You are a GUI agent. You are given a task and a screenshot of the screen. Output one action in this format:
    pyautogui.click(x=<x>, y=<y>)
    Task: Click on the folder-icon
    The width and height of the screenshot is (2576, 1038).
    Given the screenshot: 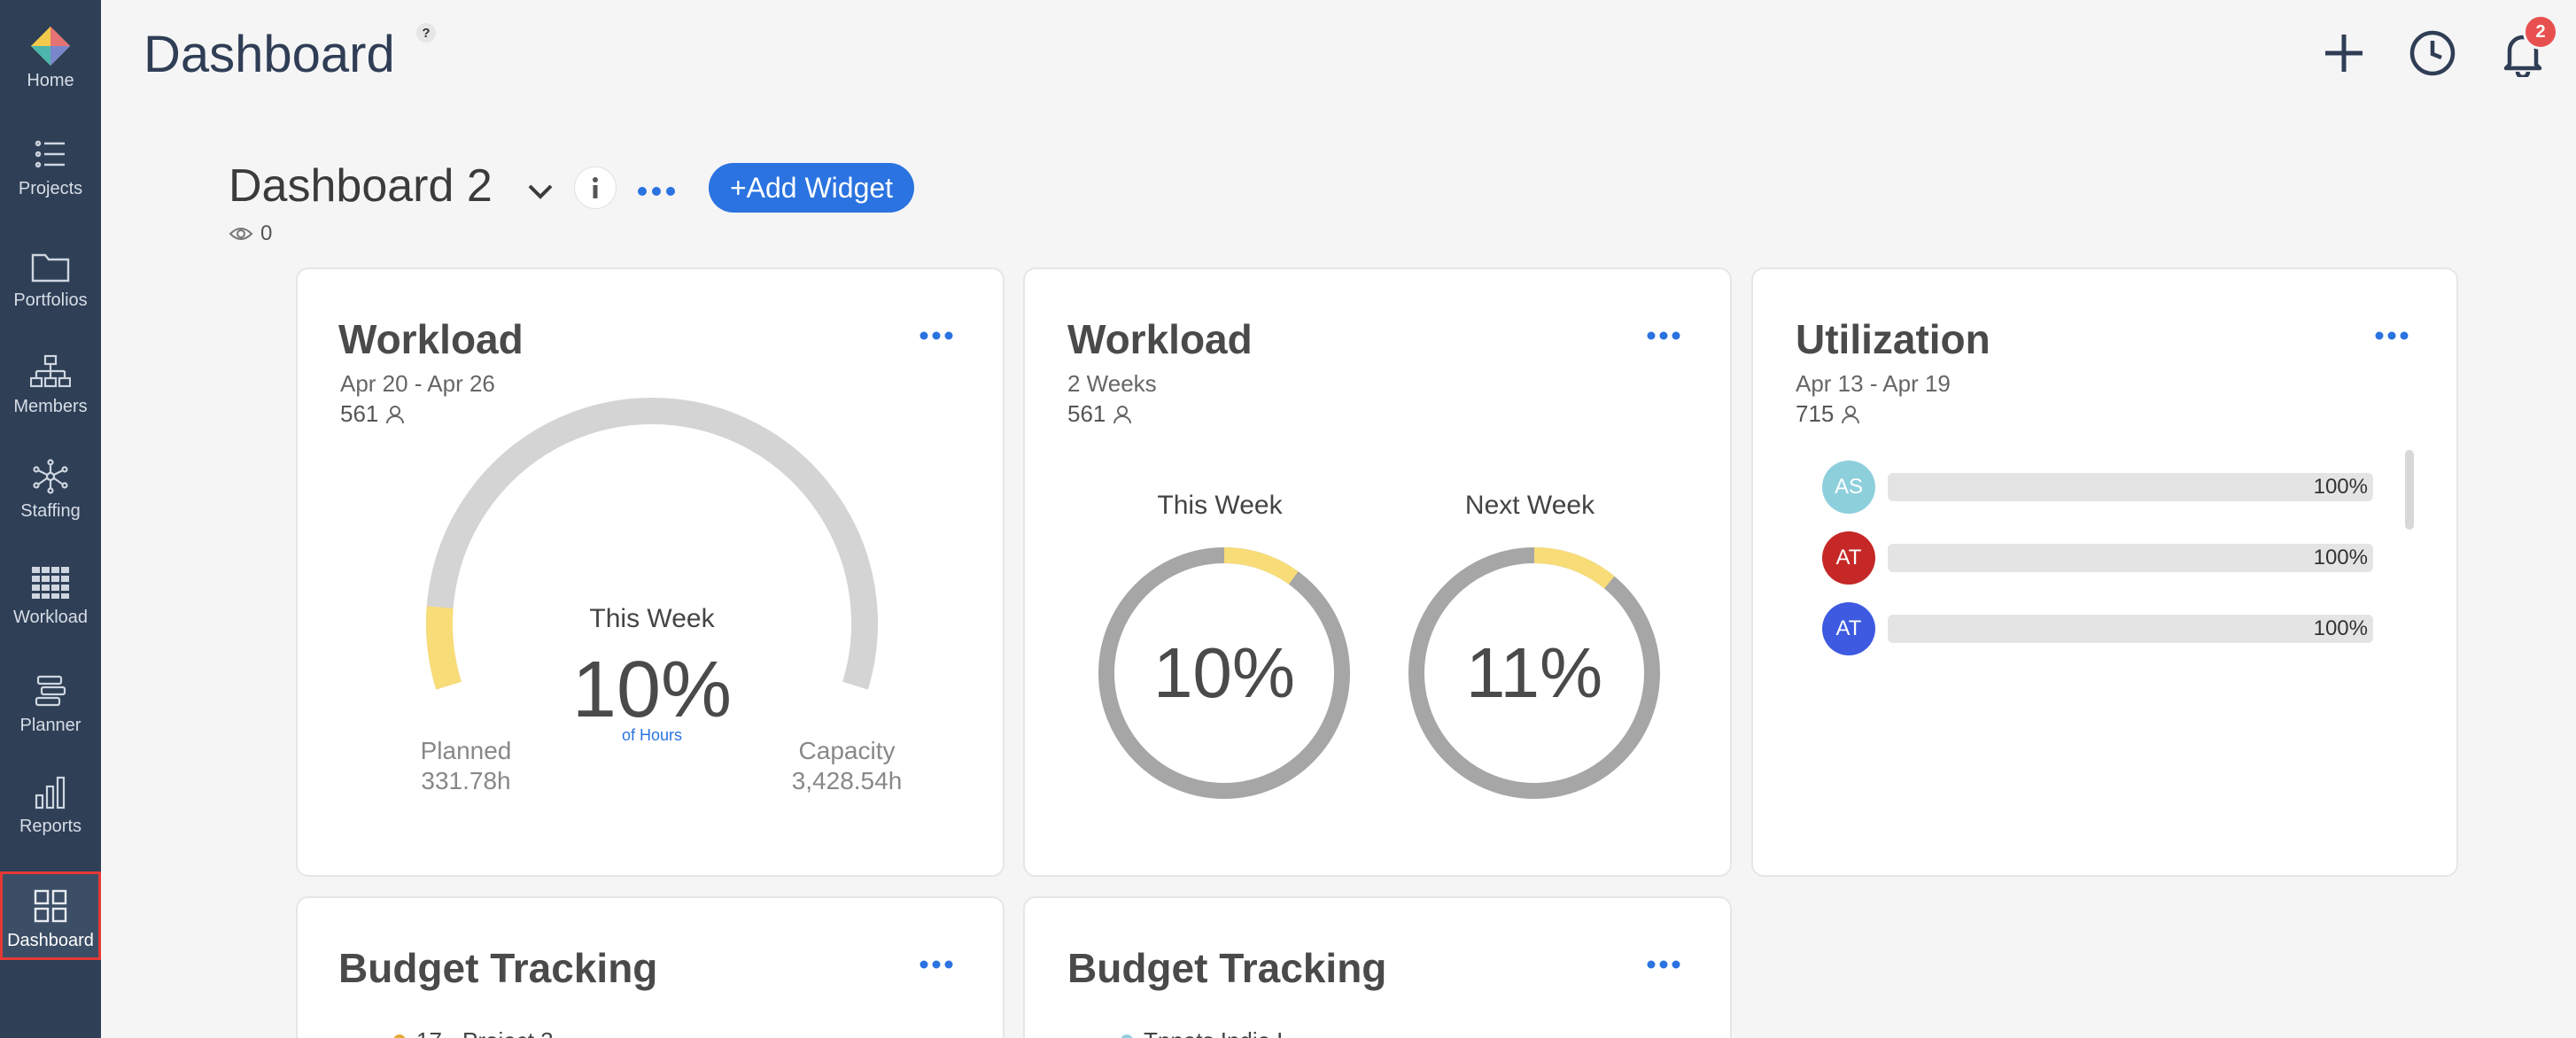 What is the action you would take?
    pyautogui.click(x=50, y=265)
    